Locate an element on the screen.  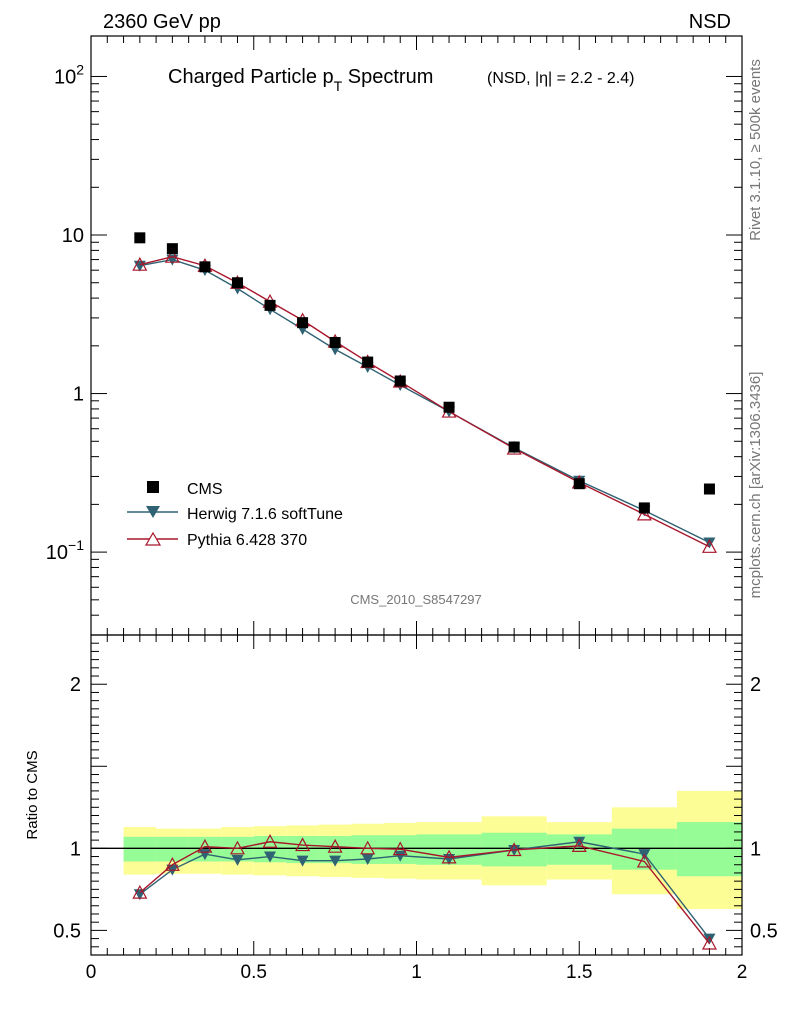
x-tick-label: 1.5 is located at coordinates (579, 972).